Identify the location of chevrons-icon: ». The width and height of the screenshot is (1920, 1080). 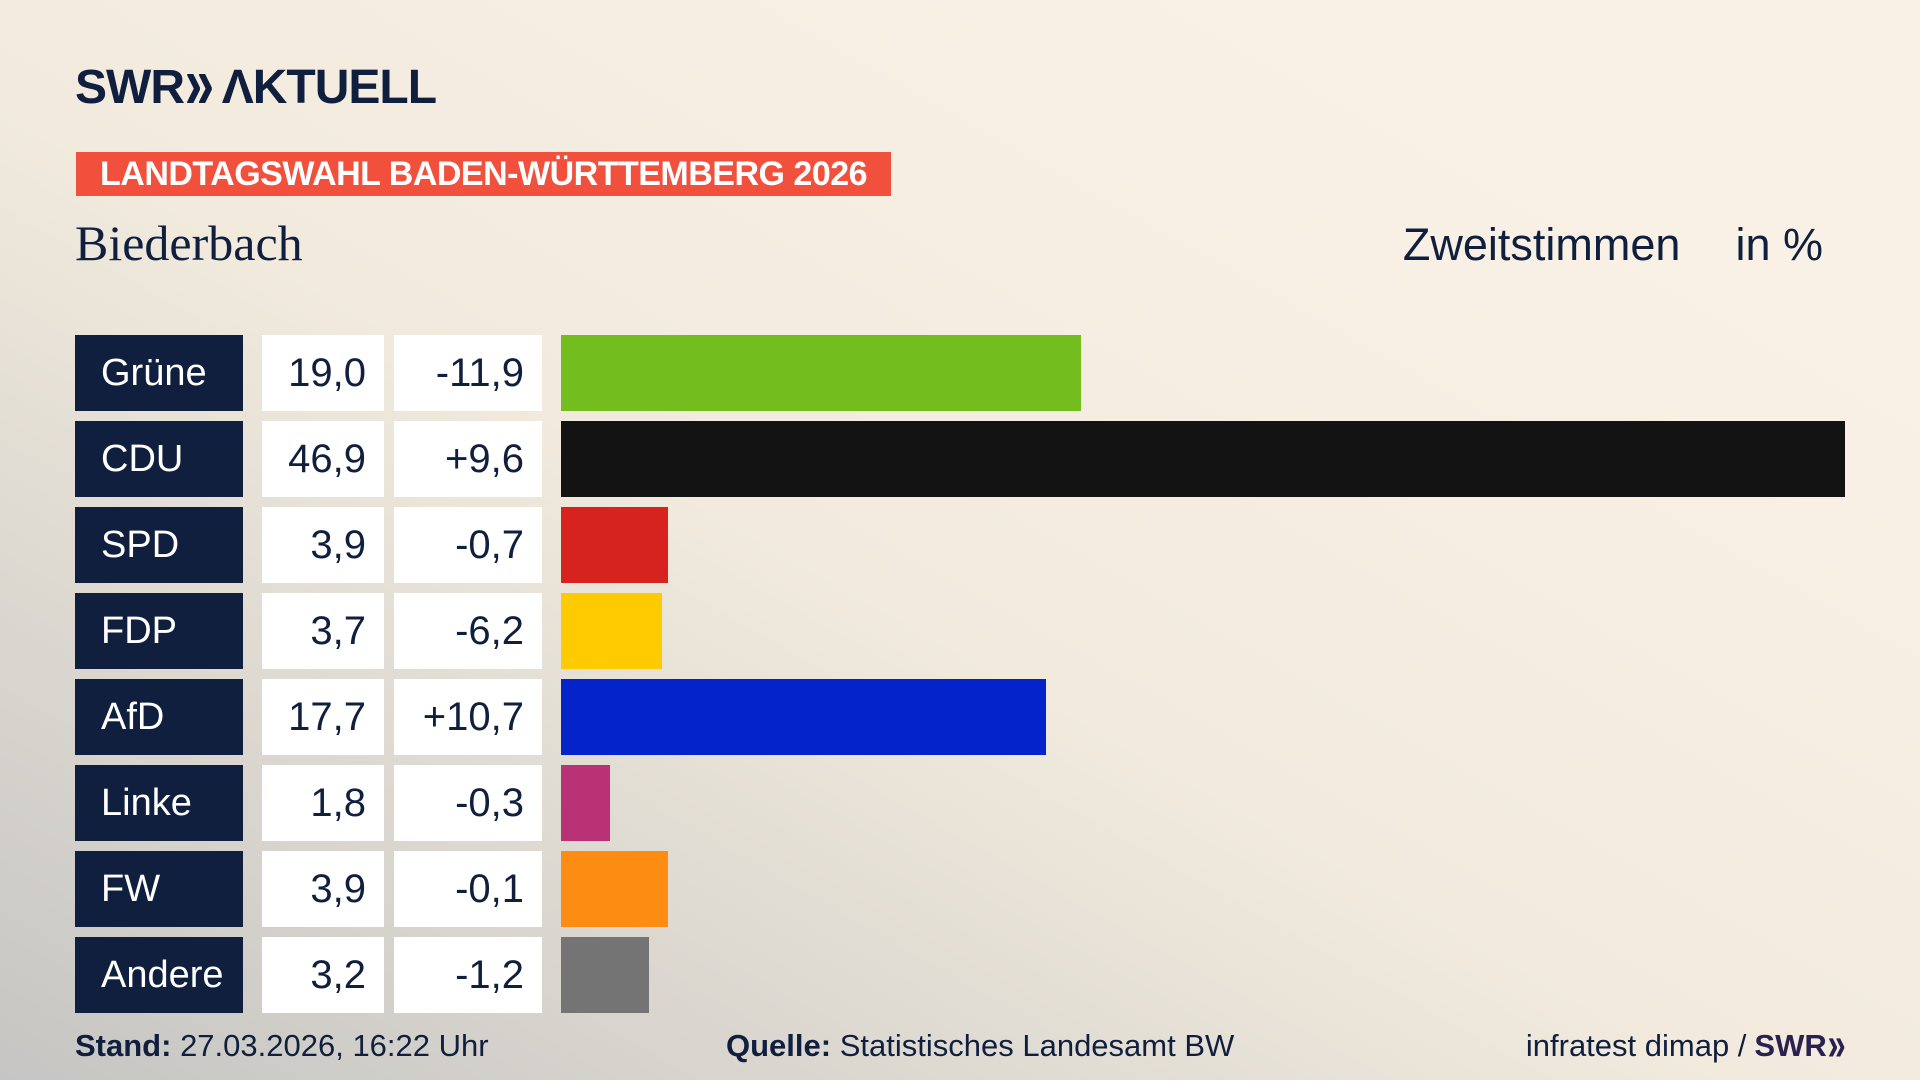
(199, 84).